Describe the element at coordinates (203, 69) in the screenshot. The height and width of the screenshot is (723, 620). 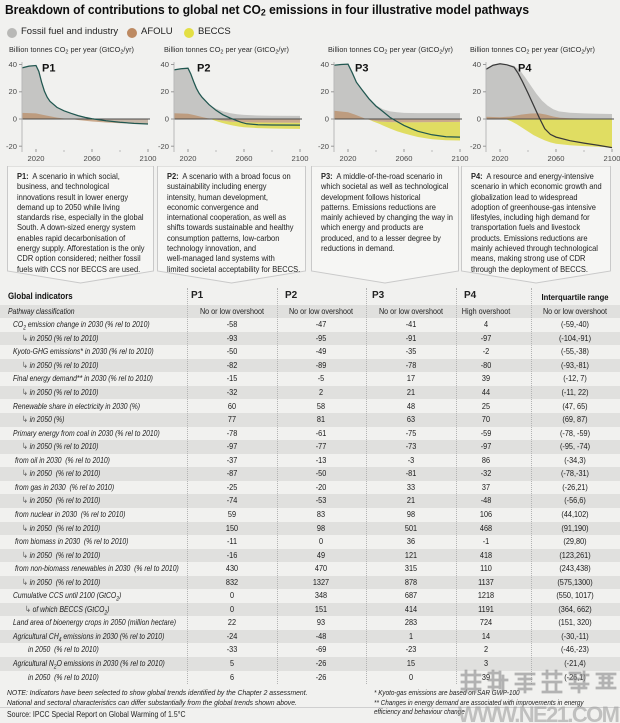
I see `svg-text: P2` at that location.